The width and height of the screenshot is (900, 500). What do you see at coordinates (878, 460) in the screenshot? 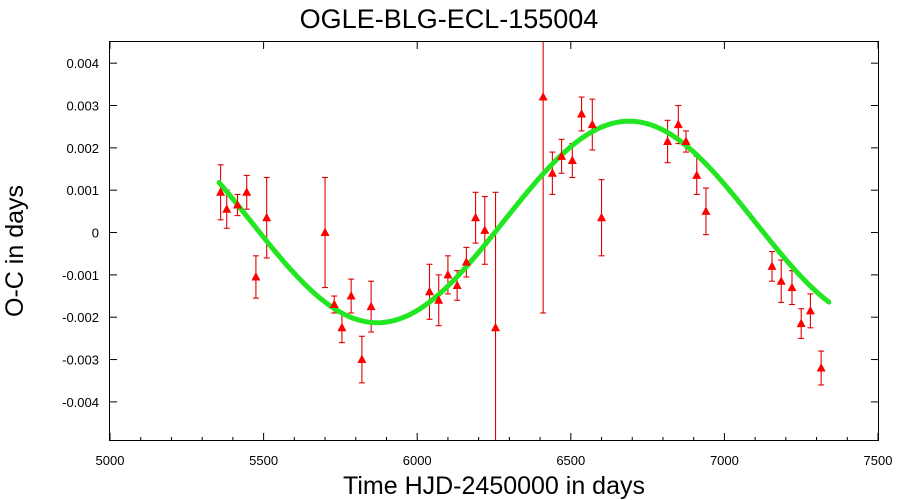
I see `x-tick-label: 7500` at bounding box center [878, 460].